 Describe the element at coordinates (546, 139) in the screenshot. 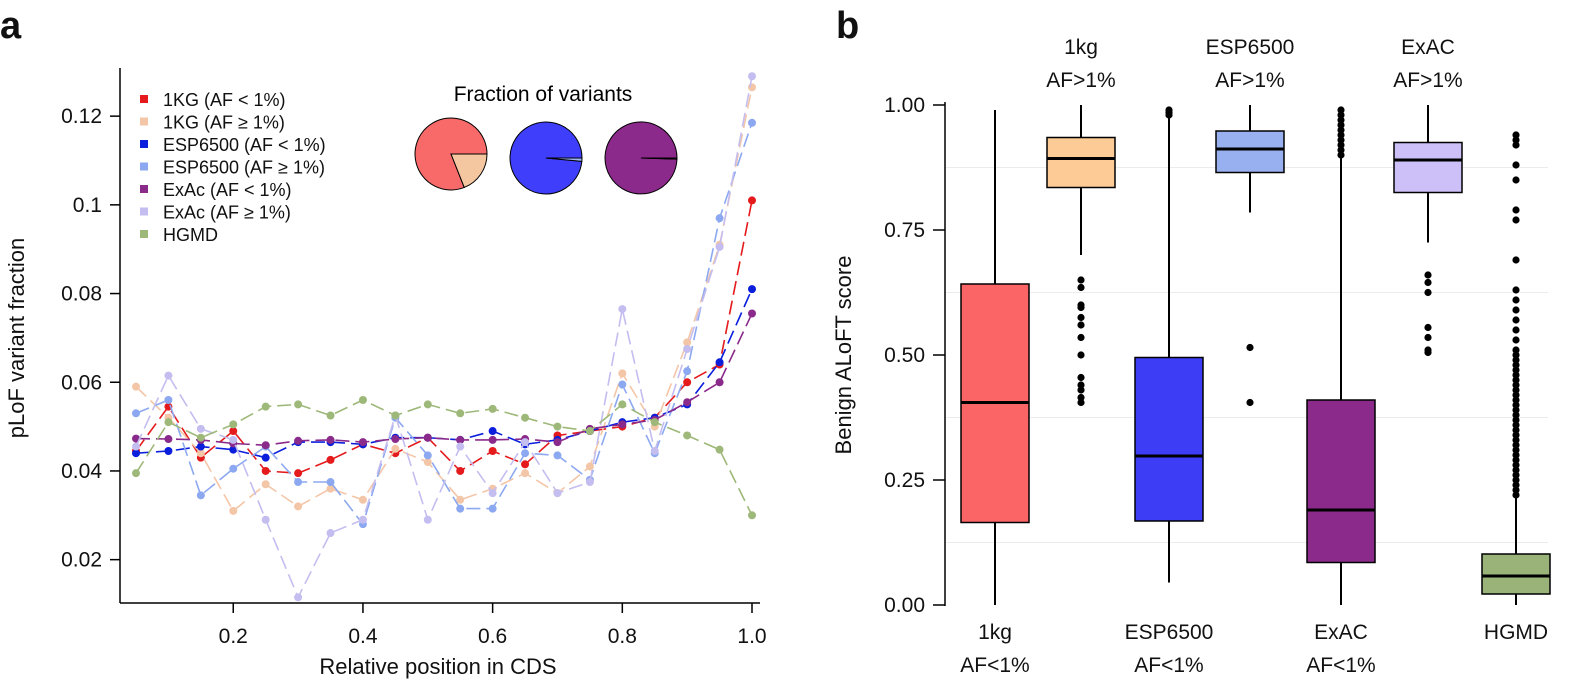

I see `panel-a-pie-inset: Fraction of variants` at that location.